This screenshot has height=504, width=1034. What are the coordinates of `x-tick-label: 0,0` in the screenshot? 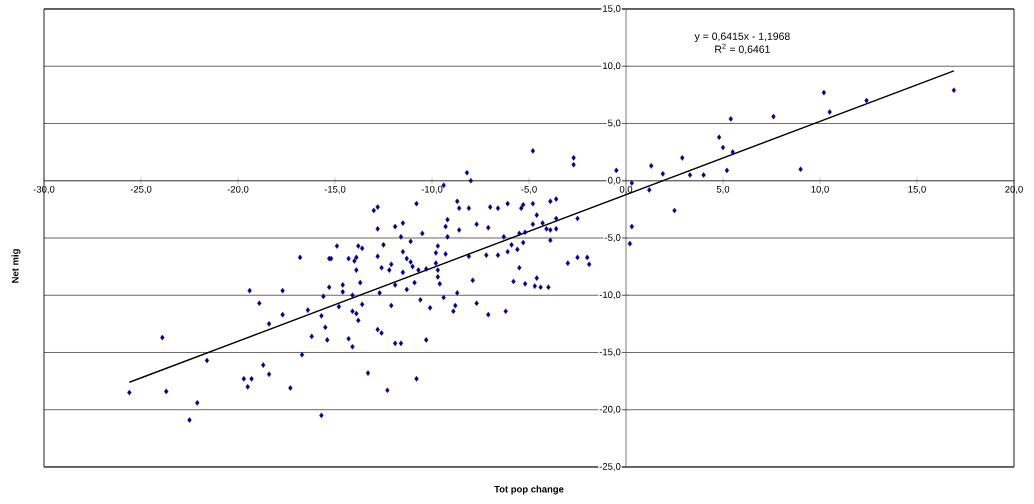 It's located at (626, 189).